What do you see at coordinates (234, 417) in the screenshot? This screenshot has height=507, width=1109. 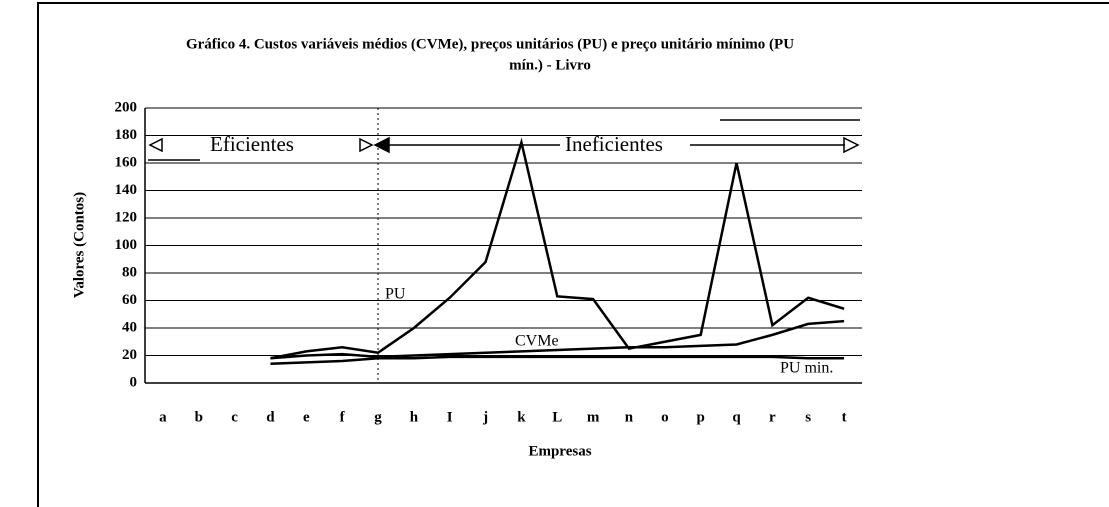 I see `x-tick-label: c` at bounding box center [234, 417].